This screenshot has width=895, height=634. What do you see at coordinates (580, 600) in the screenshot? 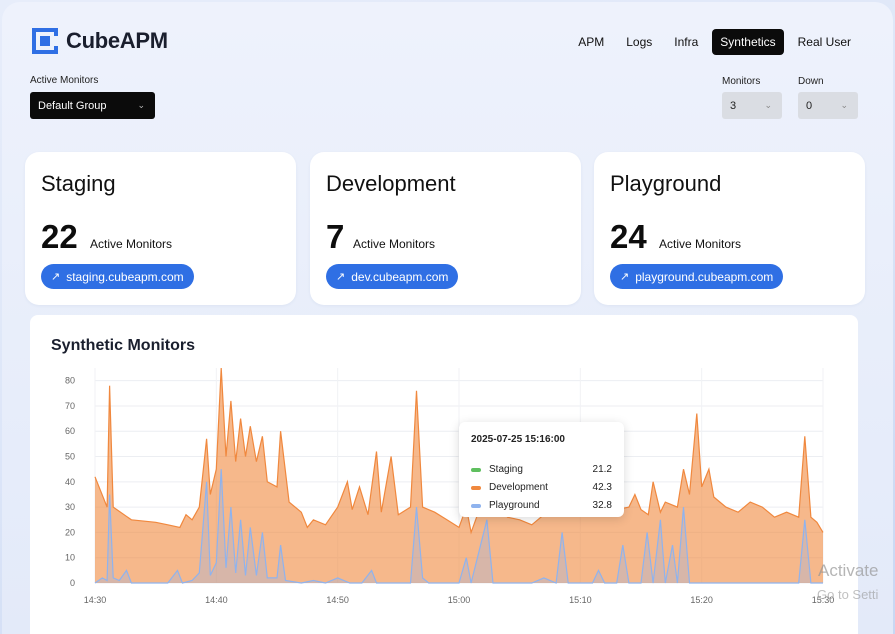
I see `x-tick-label: 15:10` at bounding box center [580, 600].